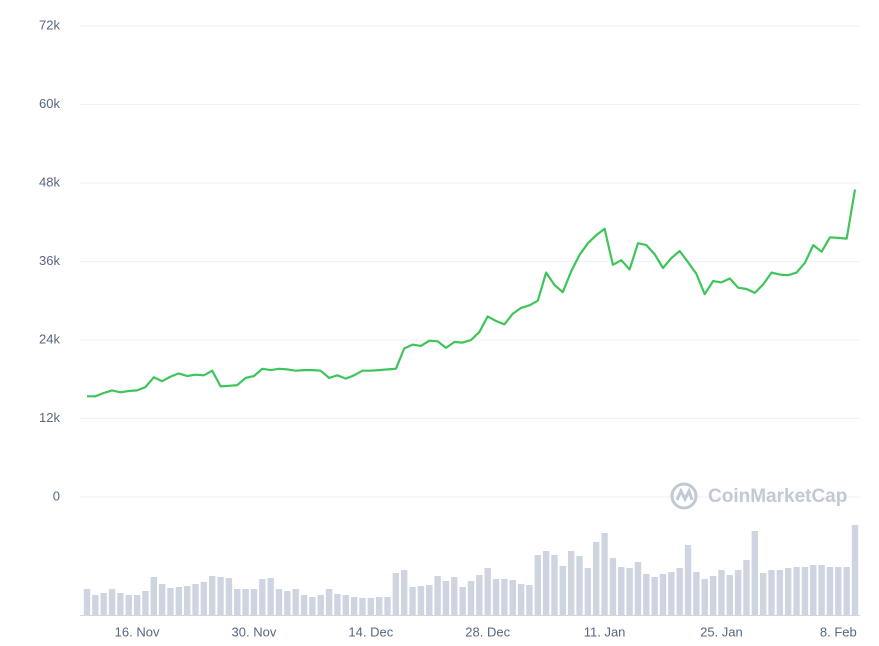 This screenshot has height=646, width=879. Describe the element at coordinates (49, 181) in the screenshot. I see `y-tick-label: 48k` at that location.